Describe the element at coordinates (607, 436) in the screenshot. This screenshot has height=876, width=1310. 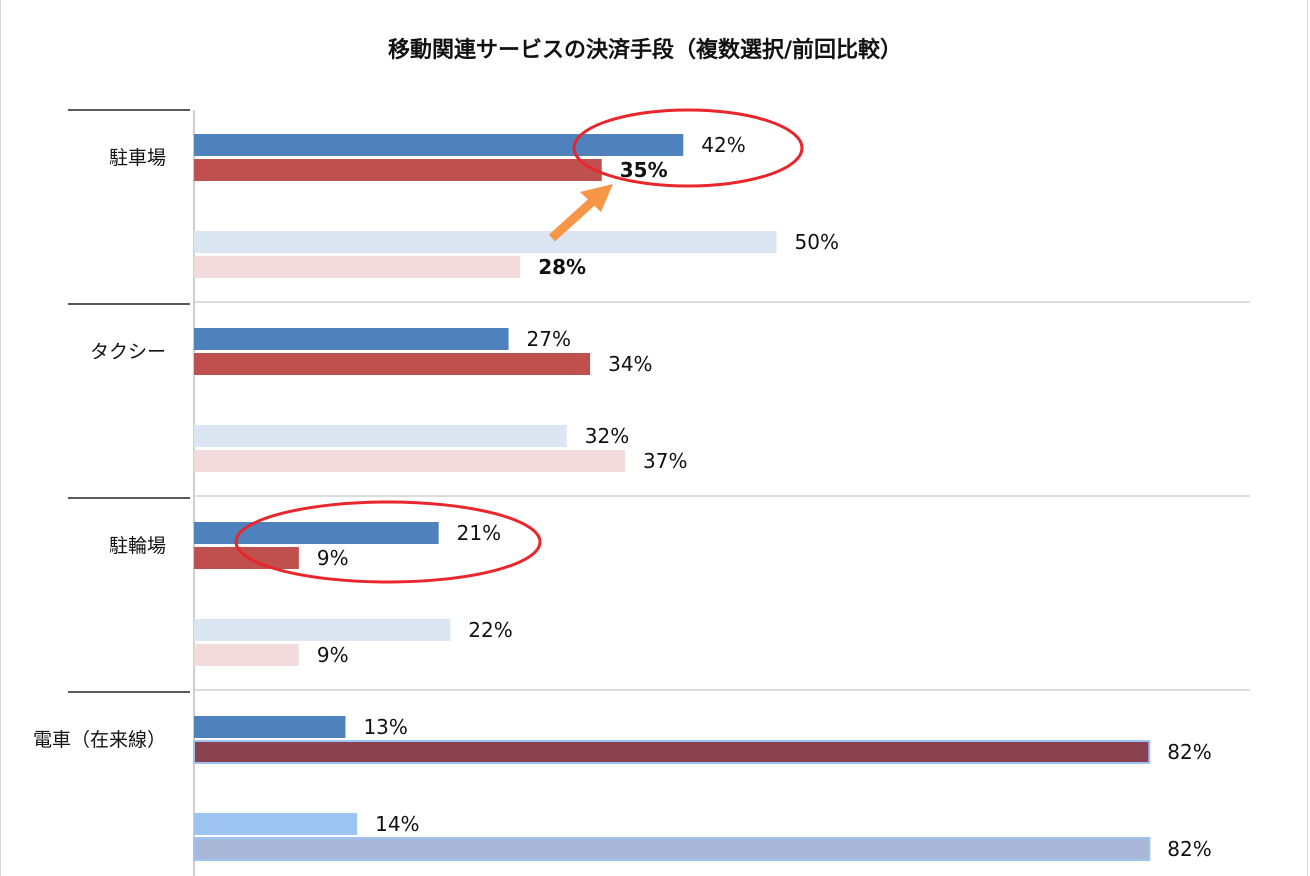
I see `data-label: 32%` at that location.